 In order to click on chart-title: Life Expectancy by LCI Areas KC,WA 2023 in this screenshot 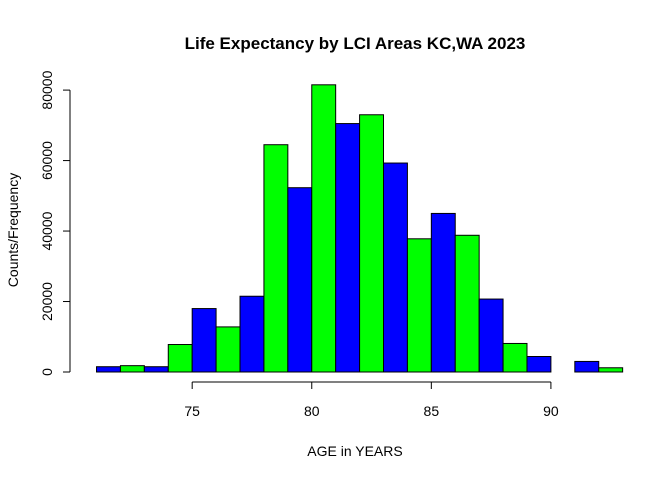, I will do `click(355, 43)`.